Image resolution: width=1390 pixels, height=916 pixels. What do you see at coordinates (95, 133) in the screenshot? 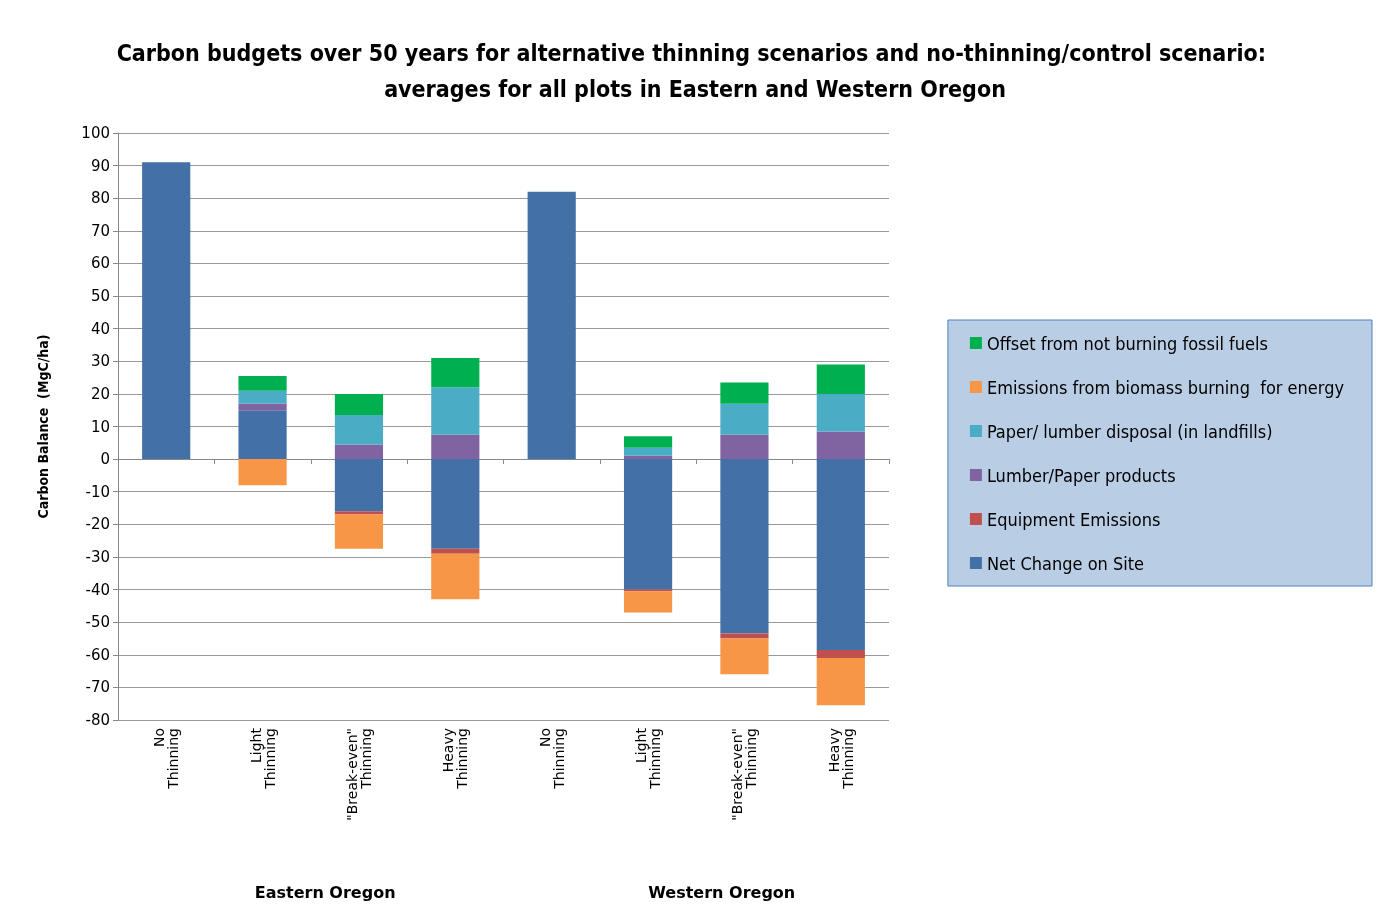
I see `y-tick-label: 100` at bounding box center [95, 133].